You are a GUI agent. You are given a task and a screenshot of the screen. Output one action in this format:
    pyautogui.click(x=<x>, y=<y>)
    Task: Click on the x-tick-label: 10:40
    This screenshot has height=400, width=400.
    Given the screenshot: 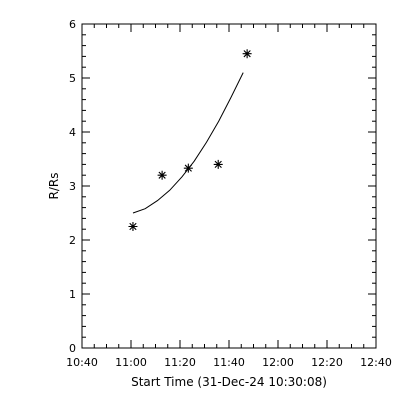 What is the action you would take?
    pyautogui.click(x=82, y=362)
    